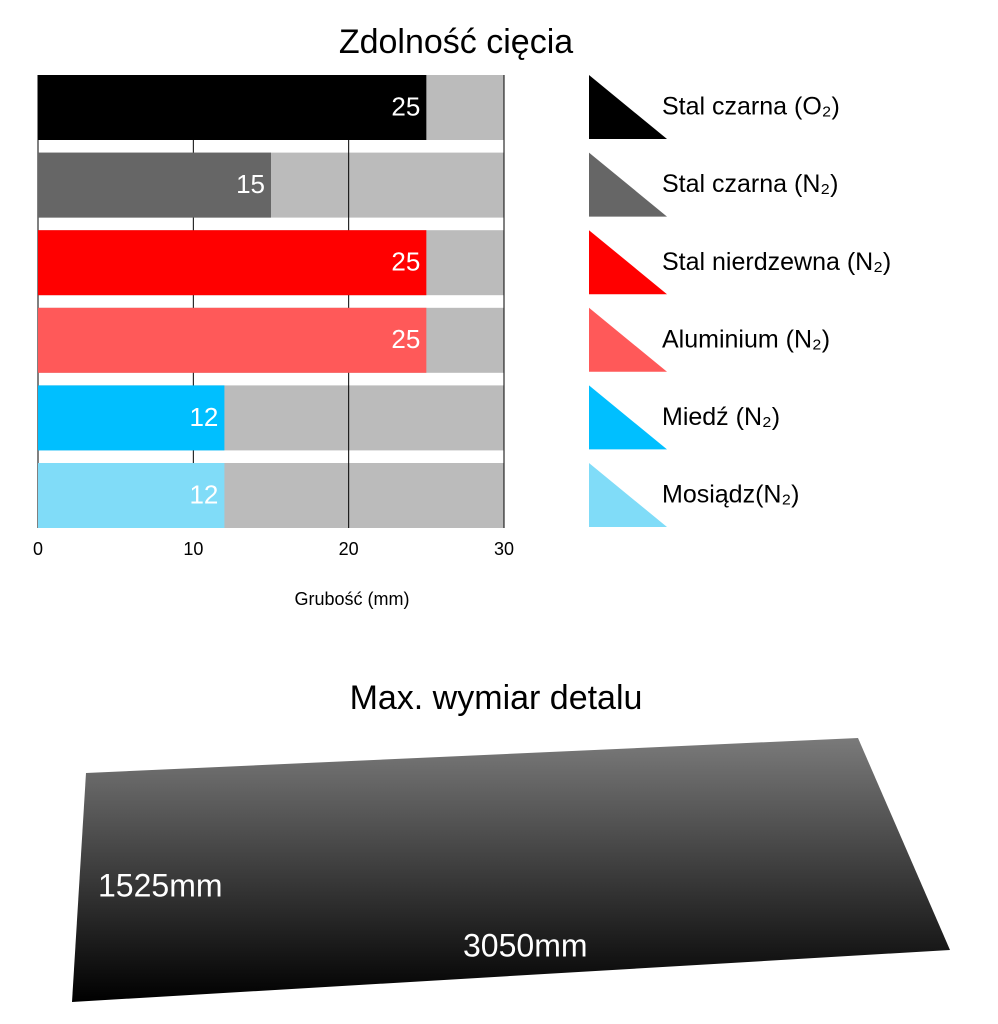 Image resolution: width=998 pixels, height=1024 pixels. Describe the element at coordinates (351, 599) in the screenshot. I see `x-axis-label: Grubość (mm)` at that location.